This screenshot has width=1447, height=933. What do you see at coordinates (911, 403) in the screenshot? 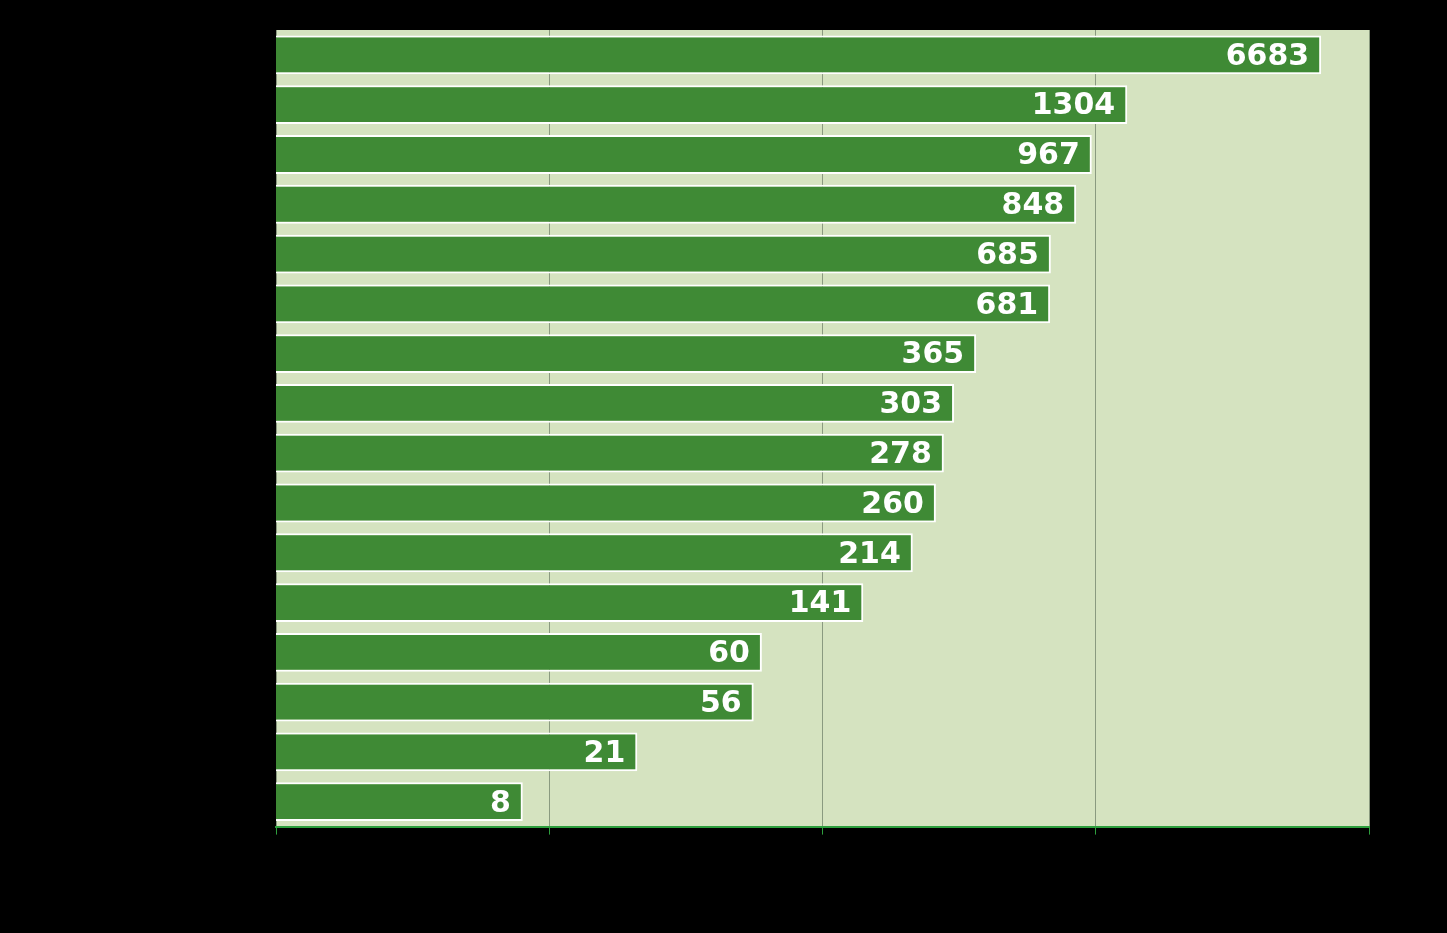
I see `data-label: 303` at bounding box center [911, 403].